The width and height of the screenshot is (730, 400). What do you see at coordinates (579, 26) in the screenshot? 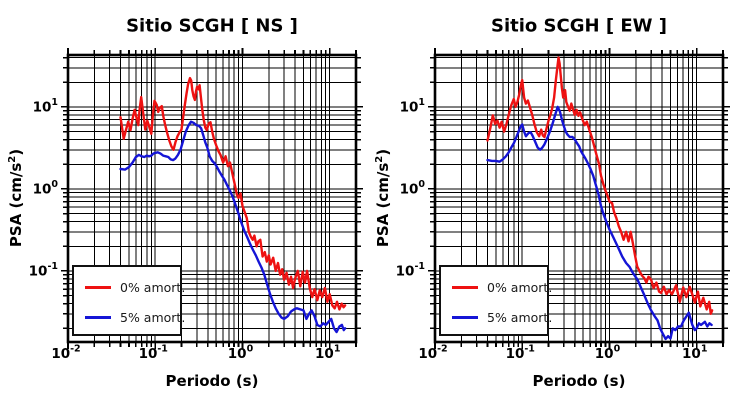
I see `chart-title-ew: Sitio SCGH [ EW ]` at bounding box center [579, 26].